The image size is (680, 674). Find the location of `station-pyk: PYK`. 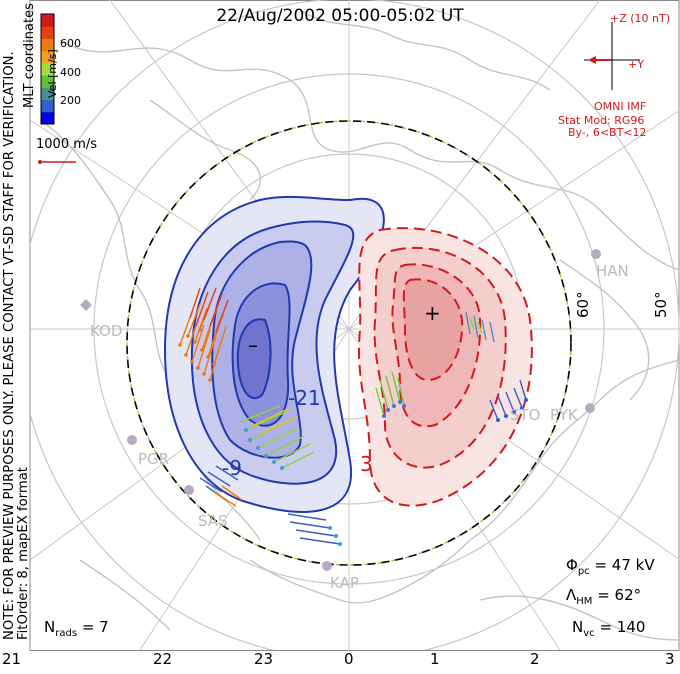

station-pyk: PYK is located at coordinates (564, 415).